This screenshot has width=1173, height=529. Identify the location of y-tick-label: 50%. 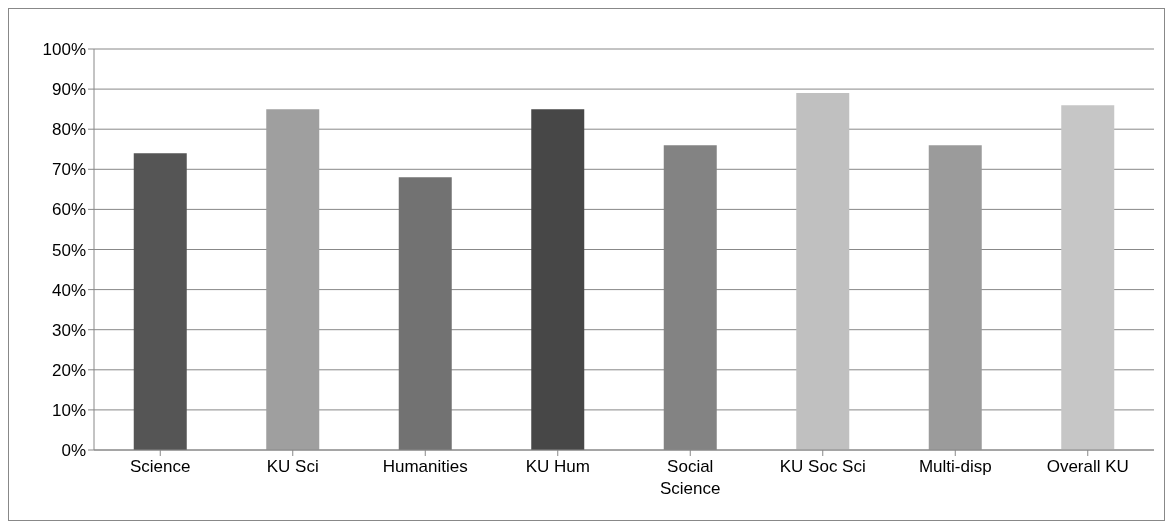
(68, 250).